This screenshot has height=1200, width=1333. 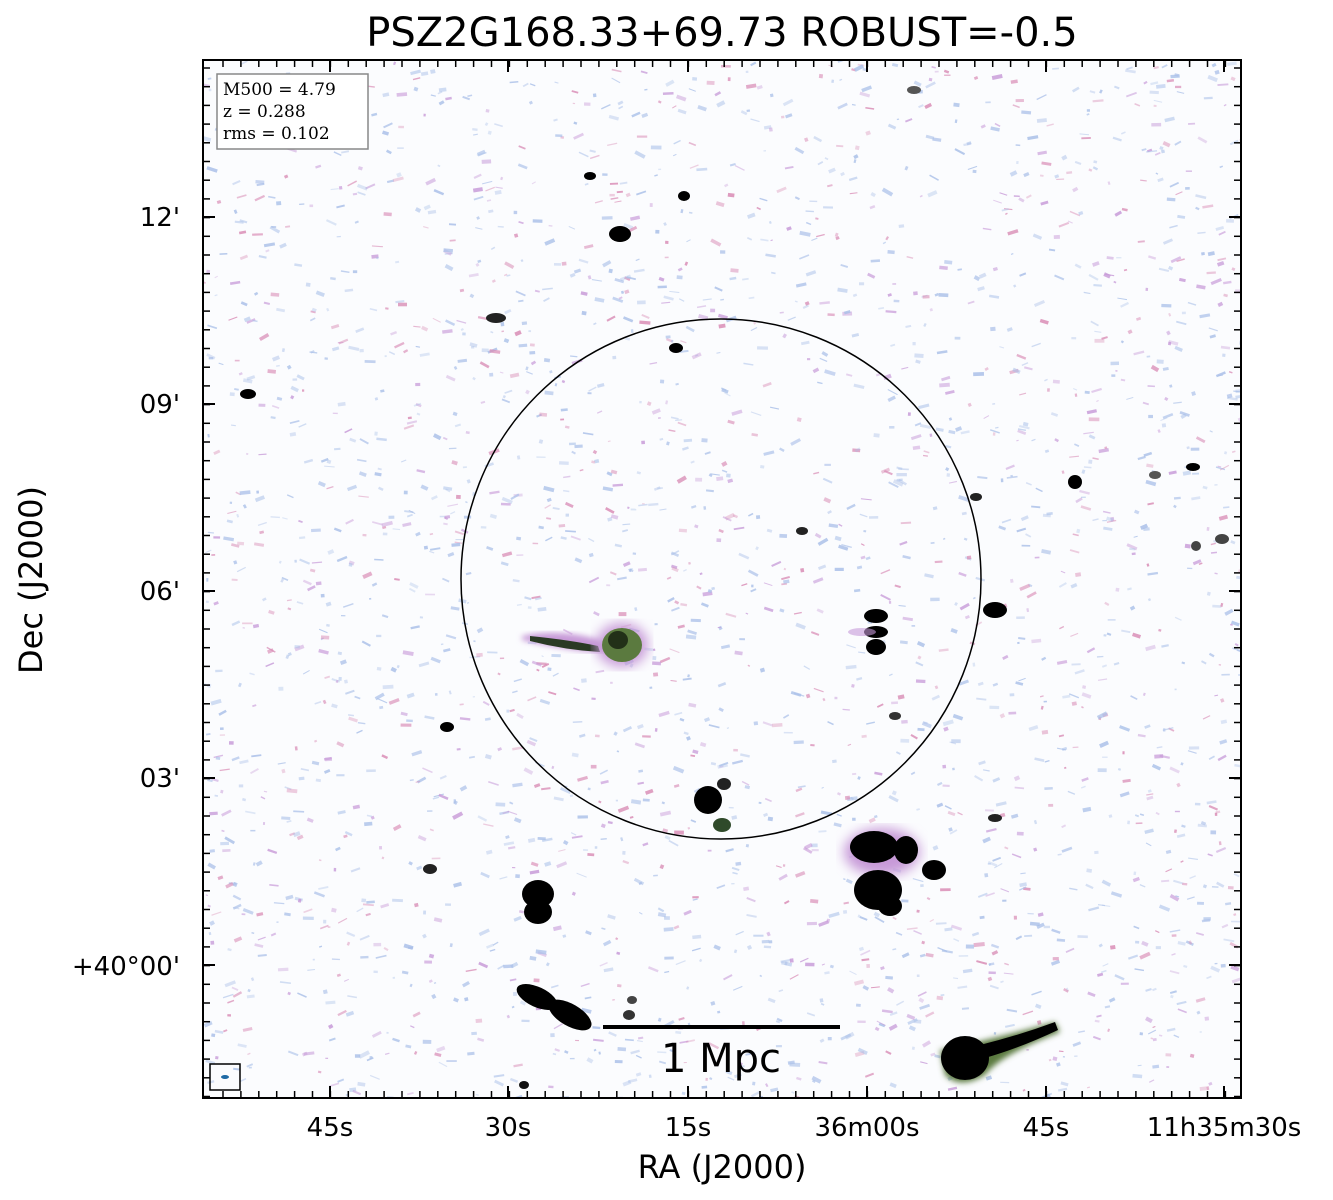 What do you see at coordinates (1000, 1052) in the screenshot?
I see `bottom-right-tail-source` at bounding box center [1000, 1052].